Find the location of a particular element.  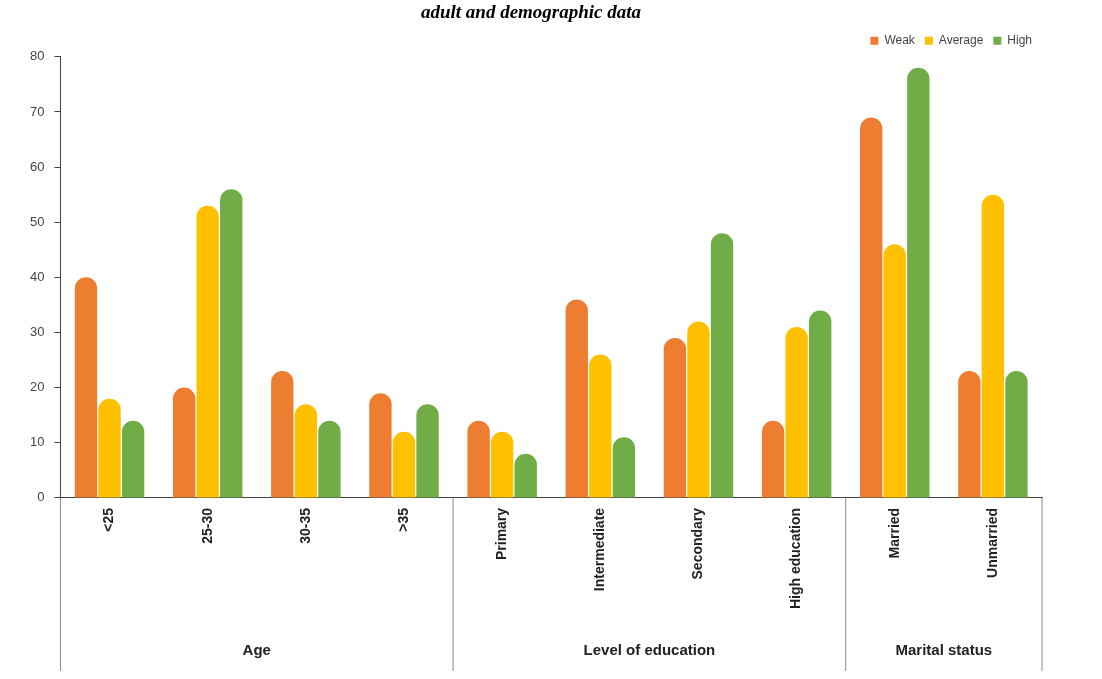

x-tick-label: Unmarried is located at coordinates (991, 542).